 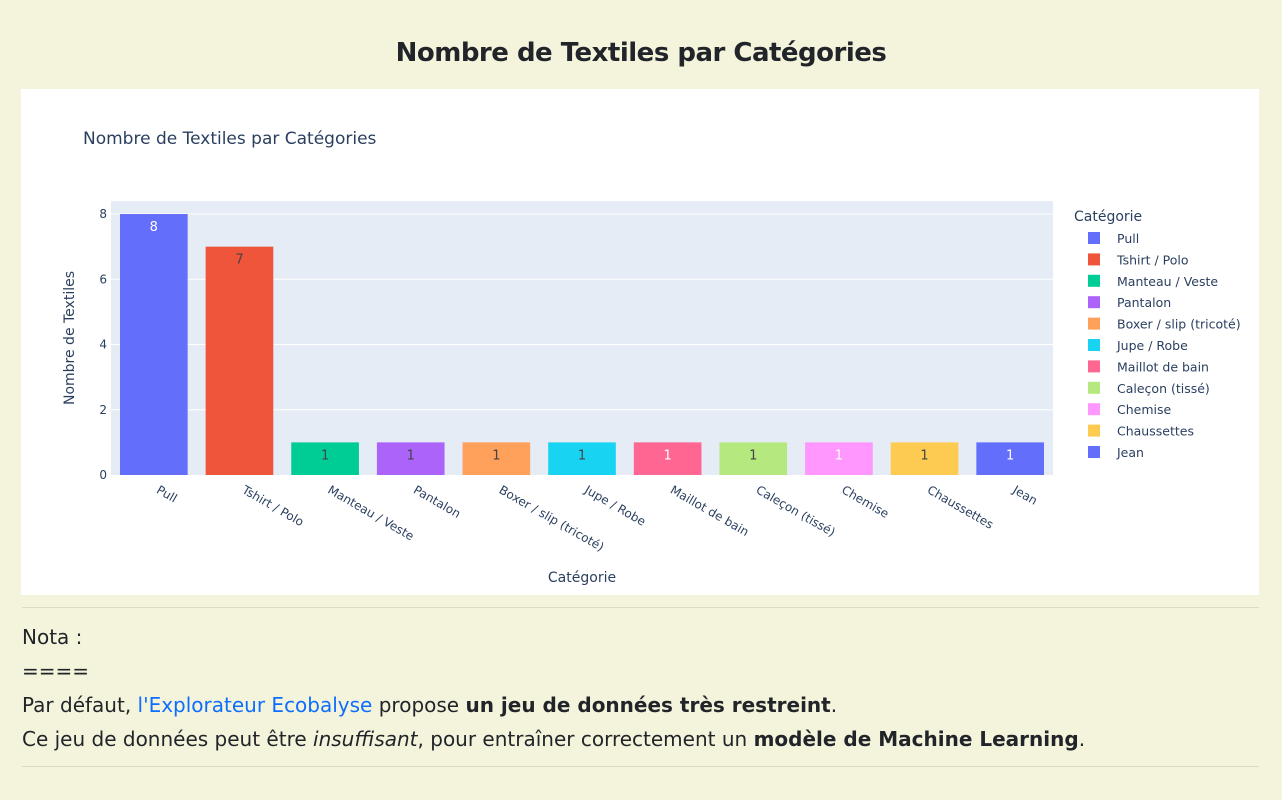 I want to click on bar-value-label: 7, so click(x=239, y=260).